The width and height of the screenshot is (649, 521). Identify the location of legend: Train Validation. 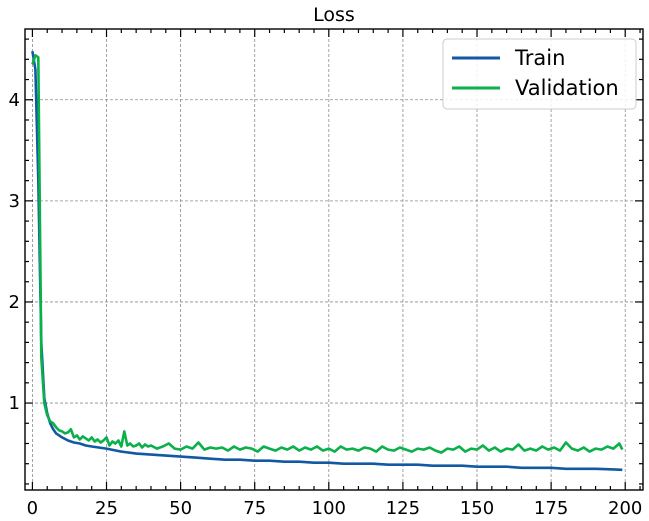
(539, 74).